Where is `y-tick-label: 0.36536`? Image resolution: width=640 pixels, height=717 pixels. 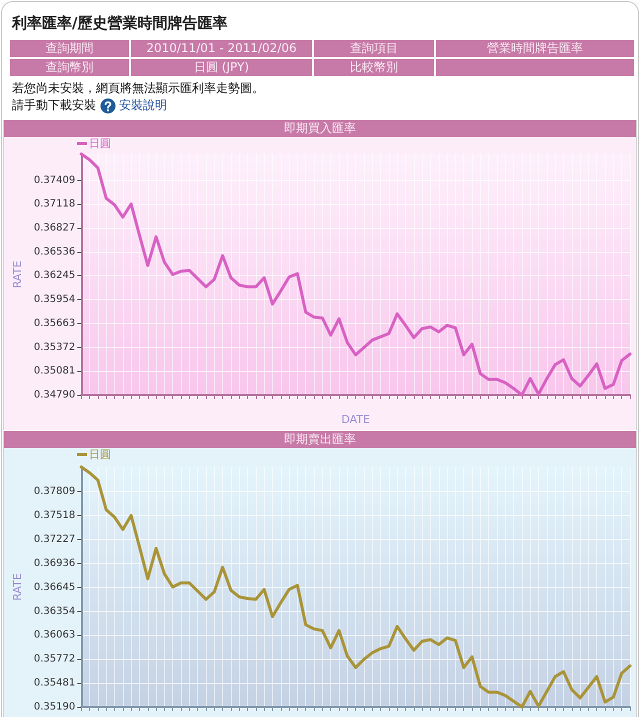 y-tick-label: 0.36536 is located at coordinates (55, 252).